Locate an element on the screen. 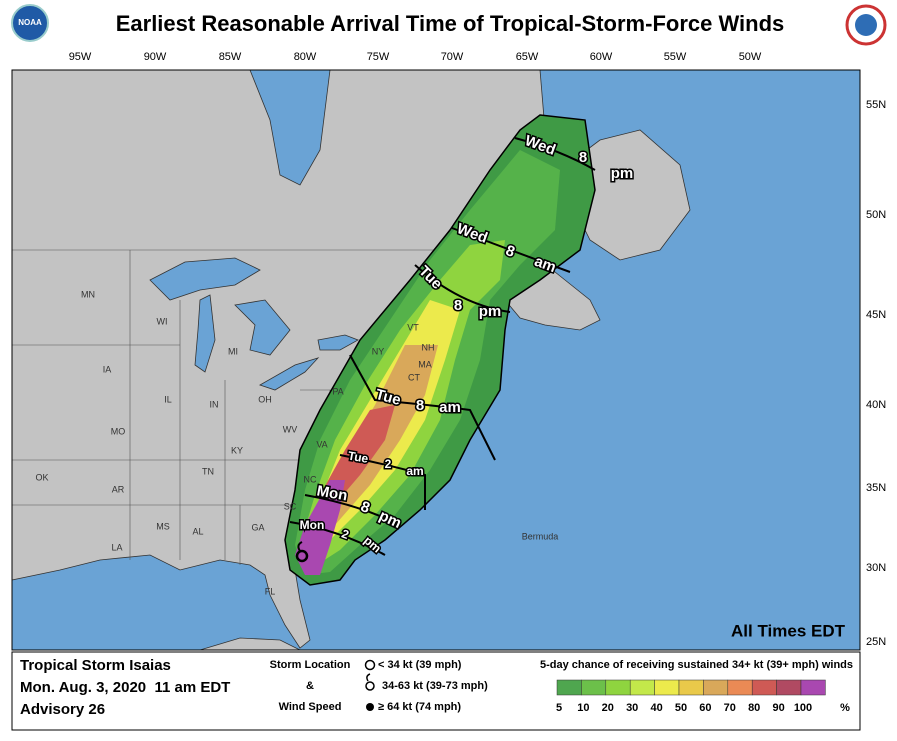 This screenshot has width=897, height=741. state-label: AR is located at coordinates (118, 489).